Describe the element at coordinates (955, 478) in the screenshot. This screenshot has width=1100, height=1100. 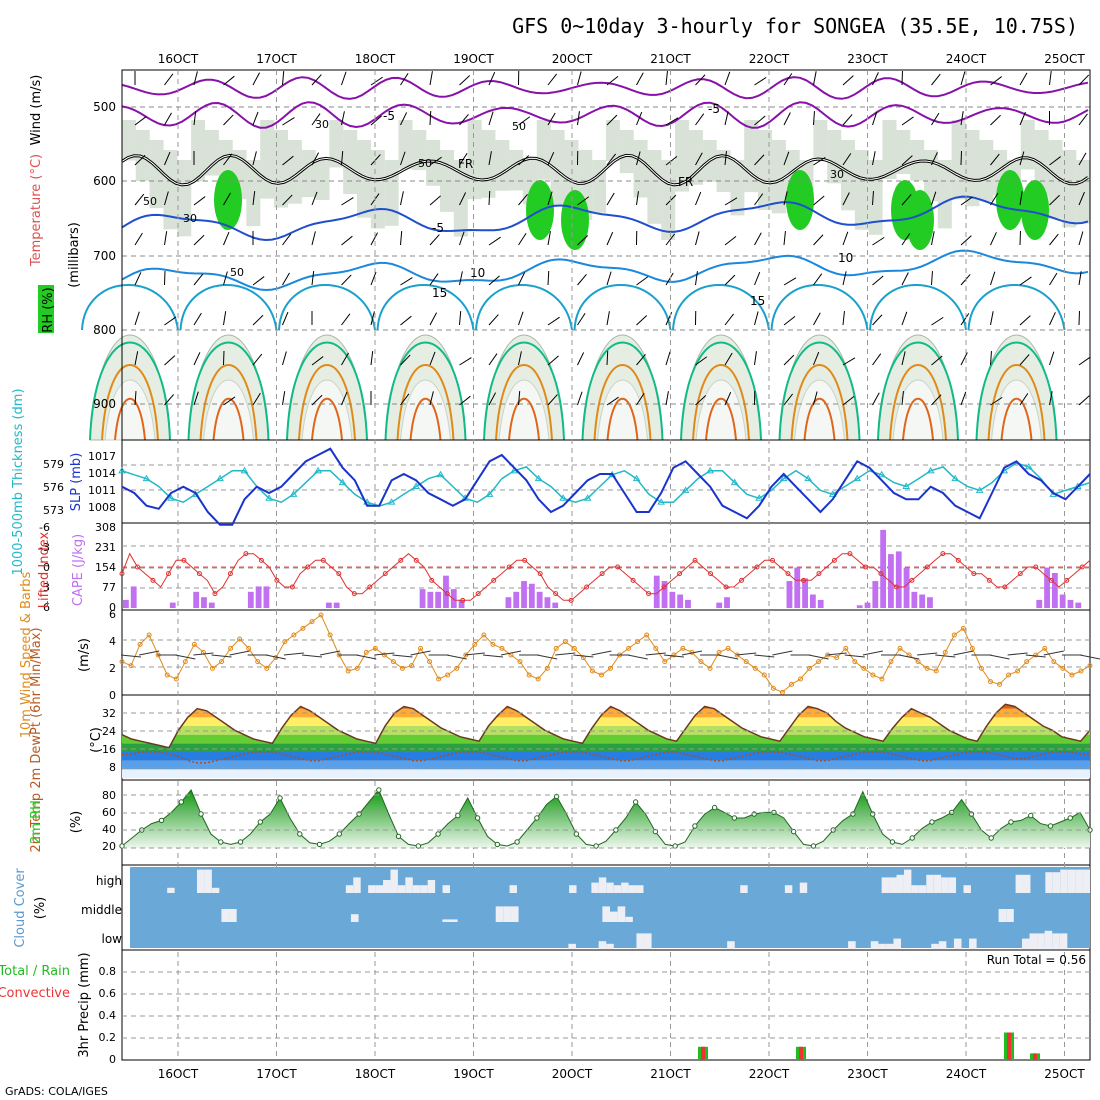
I see `thickness-point` at that location.